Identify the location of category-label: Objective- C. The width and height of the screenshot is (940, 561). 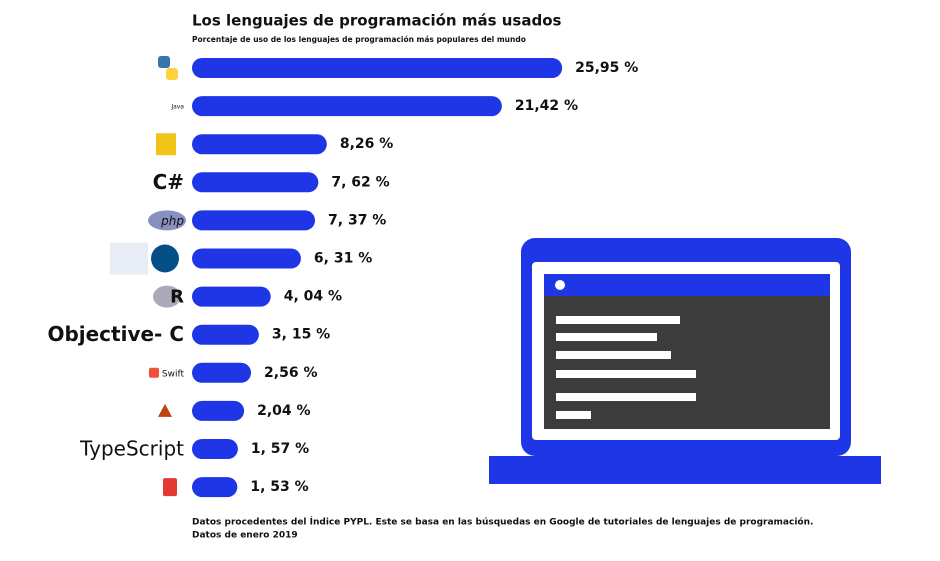
(115, 334).